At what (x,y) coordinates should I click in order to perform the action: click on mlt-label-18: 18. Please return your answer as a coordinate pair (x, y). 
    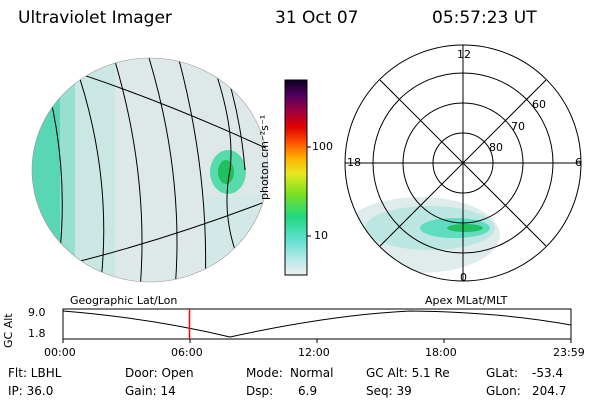
    Looking at the image, I should click on (354, 162).